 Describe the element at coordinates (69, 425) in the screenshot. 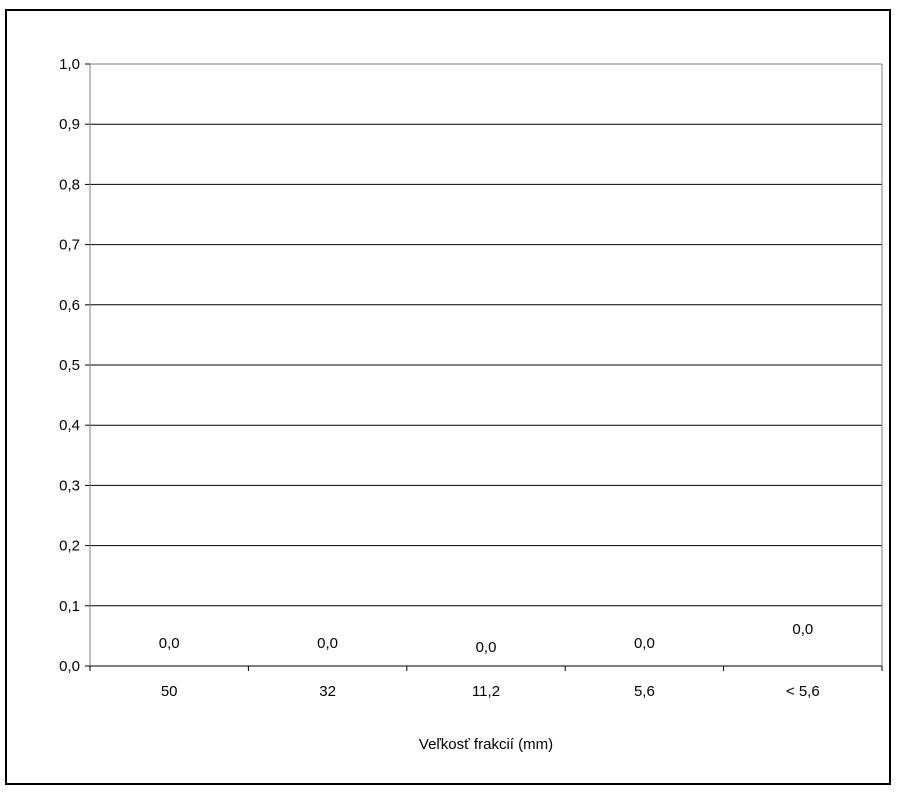

I see `y-tick-label: 0,4` at that location.